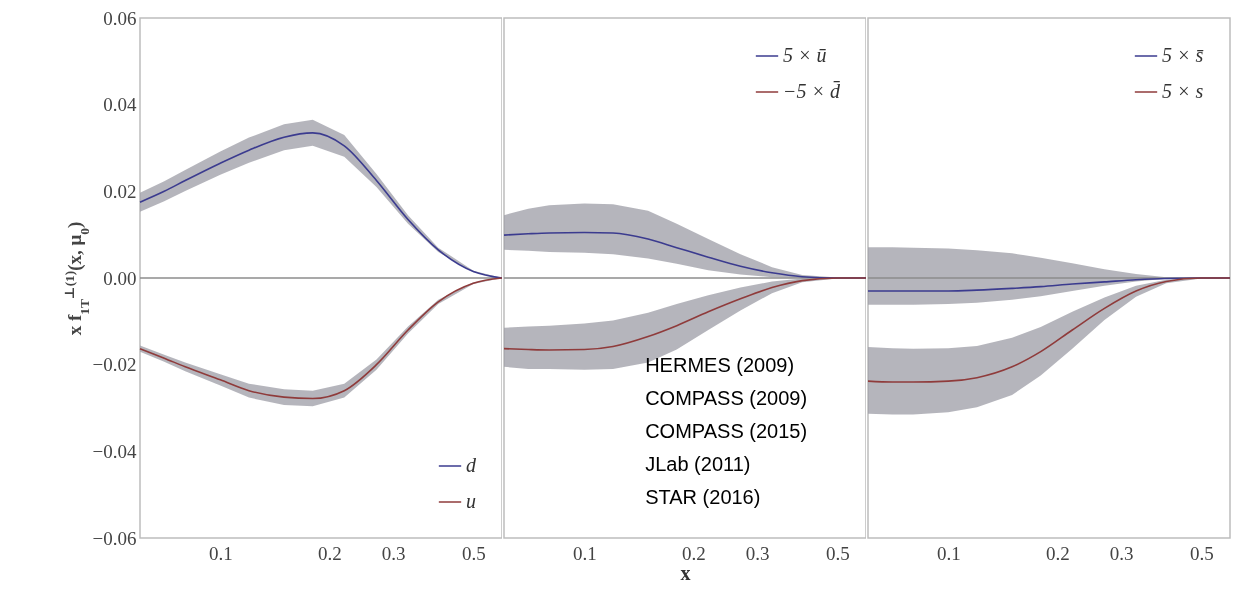 This screenshot has width=1255, height=606. Describe the element at coordinates (114, 365) in the screenshot. I see `y-tick-label: −0.02` at that location.